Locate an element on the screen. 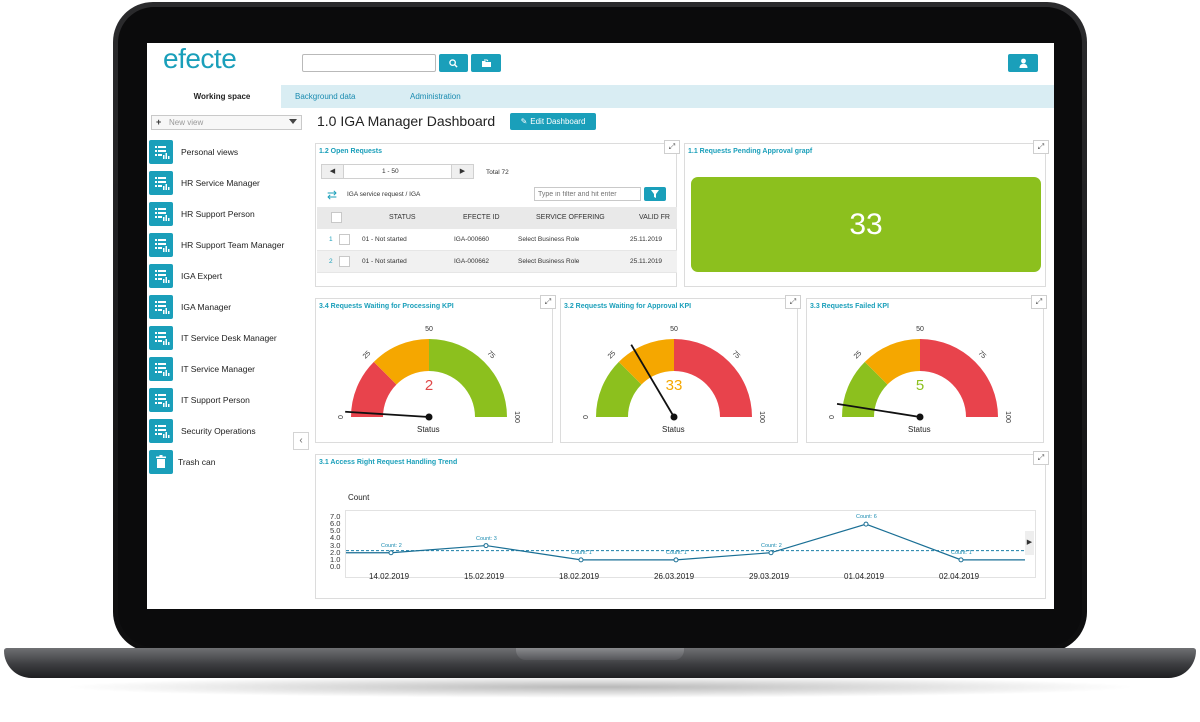  sidebar-item-it-support-person: IT Support Person is located at coordinates (229, 400).